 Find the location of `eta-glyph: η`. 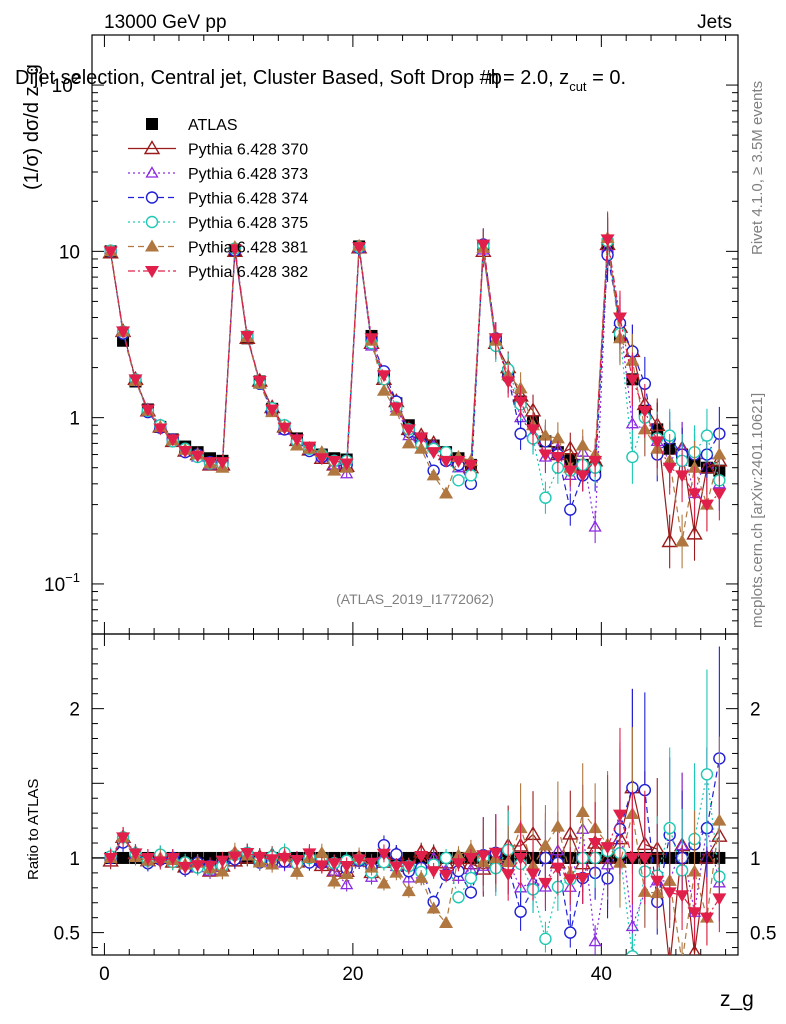

eta-glyph: η is located at coordinates (493, 78).